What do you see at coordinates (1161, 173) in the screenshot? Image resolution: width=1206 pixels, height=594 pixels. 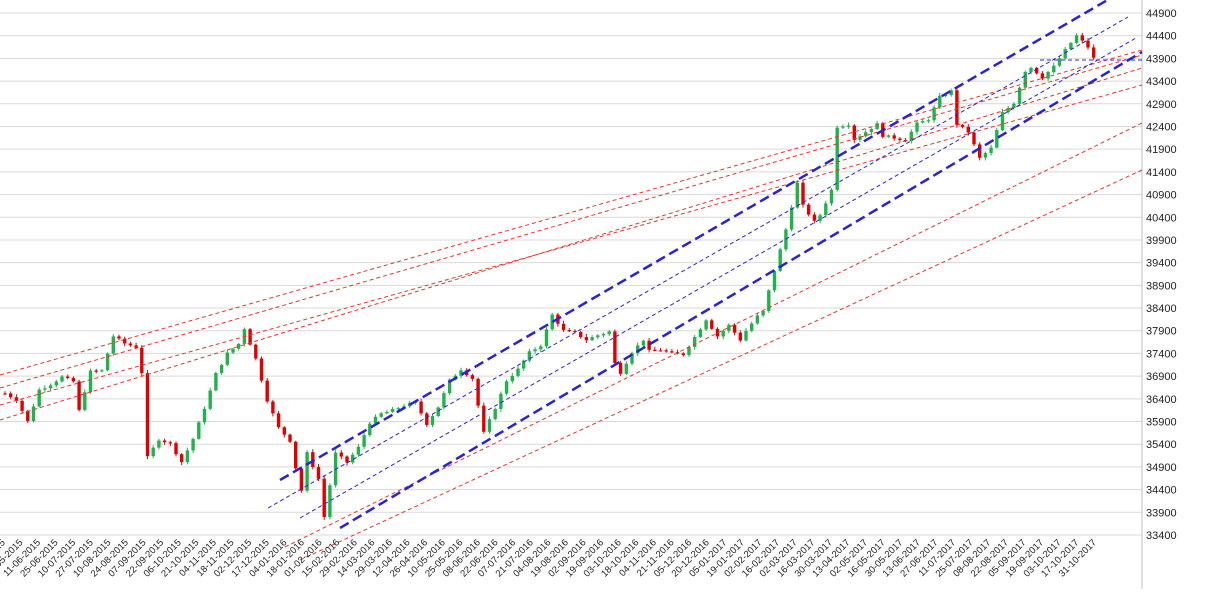 I see `y-tick-label: 41400` at bounding box center [1161, 173].